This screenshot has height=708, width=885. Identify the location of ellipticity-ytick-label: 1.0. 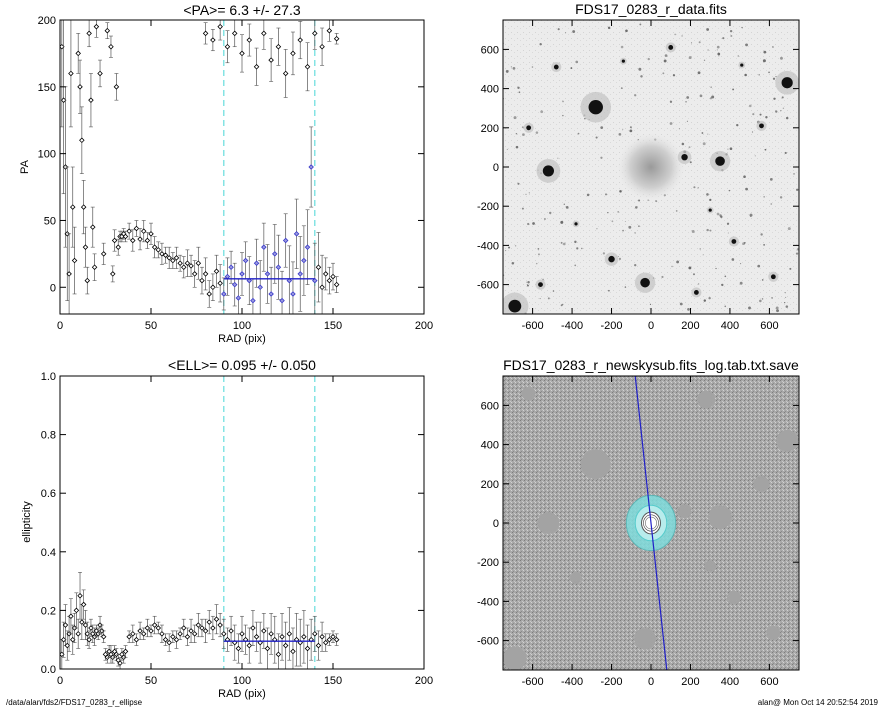
(48, 377).